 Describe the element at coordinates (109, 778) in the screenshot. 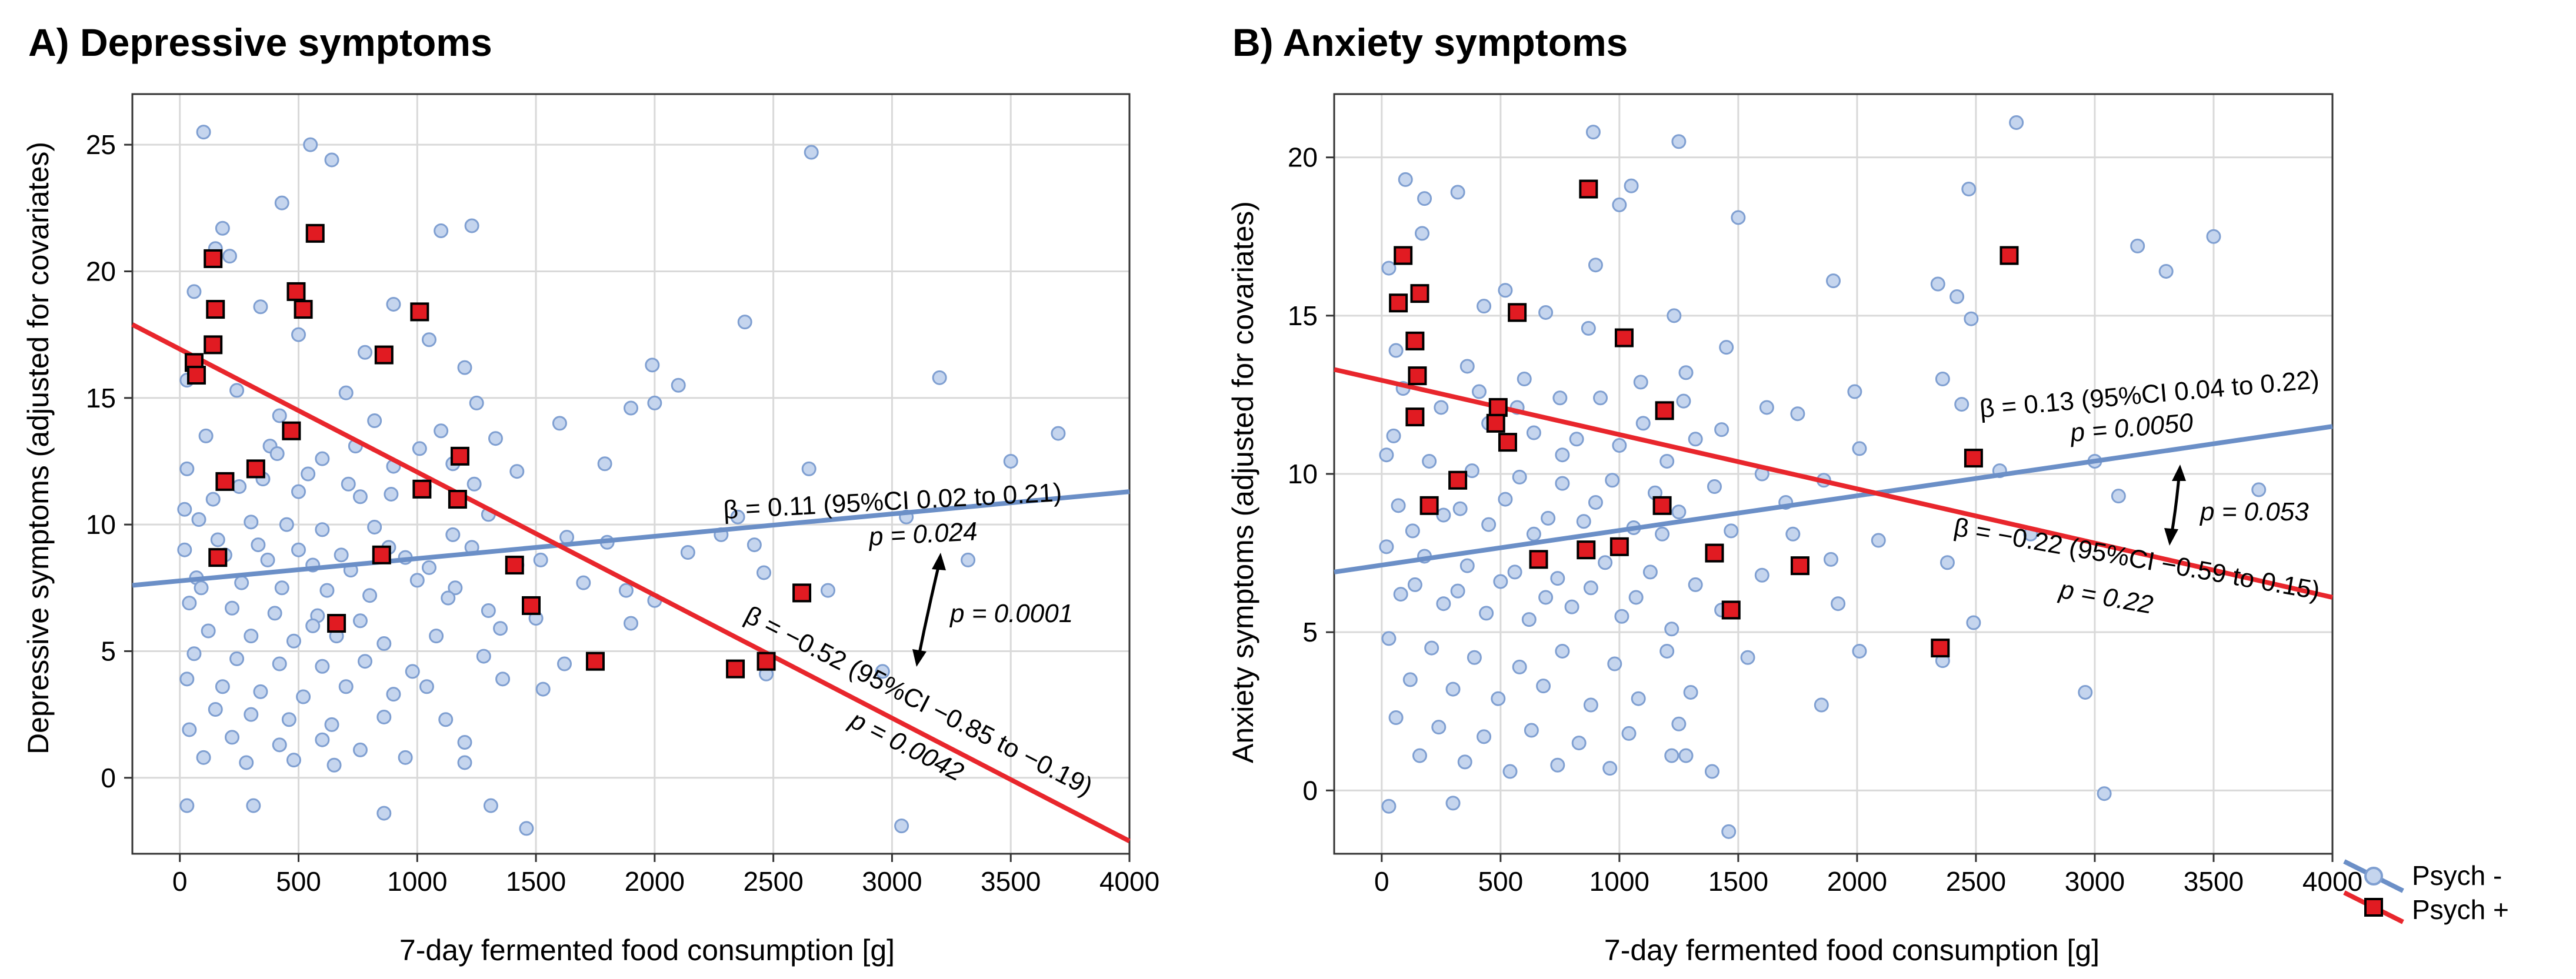

I see `chart-a-ytick-label: 0` at that location.